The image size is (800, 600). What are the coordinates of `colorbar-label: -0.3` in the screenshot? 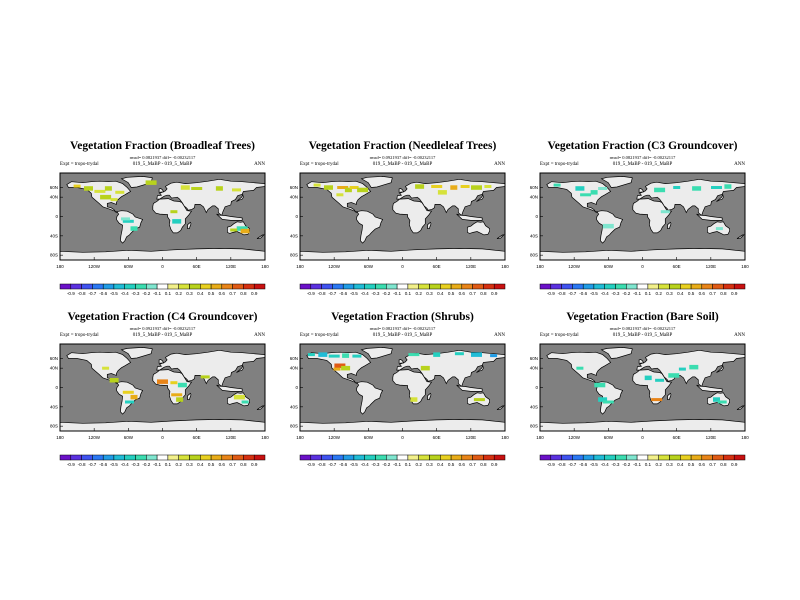 It's located at (136, 464).